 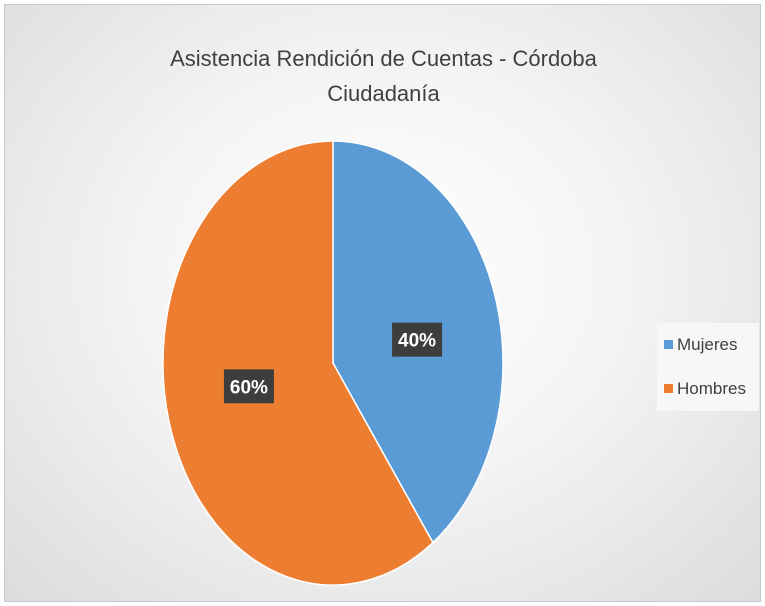 What do you see at coordinates (668, 344) in the screenshot?
I see `legend-swatch-mujeres` at bounding box center [668, 344].